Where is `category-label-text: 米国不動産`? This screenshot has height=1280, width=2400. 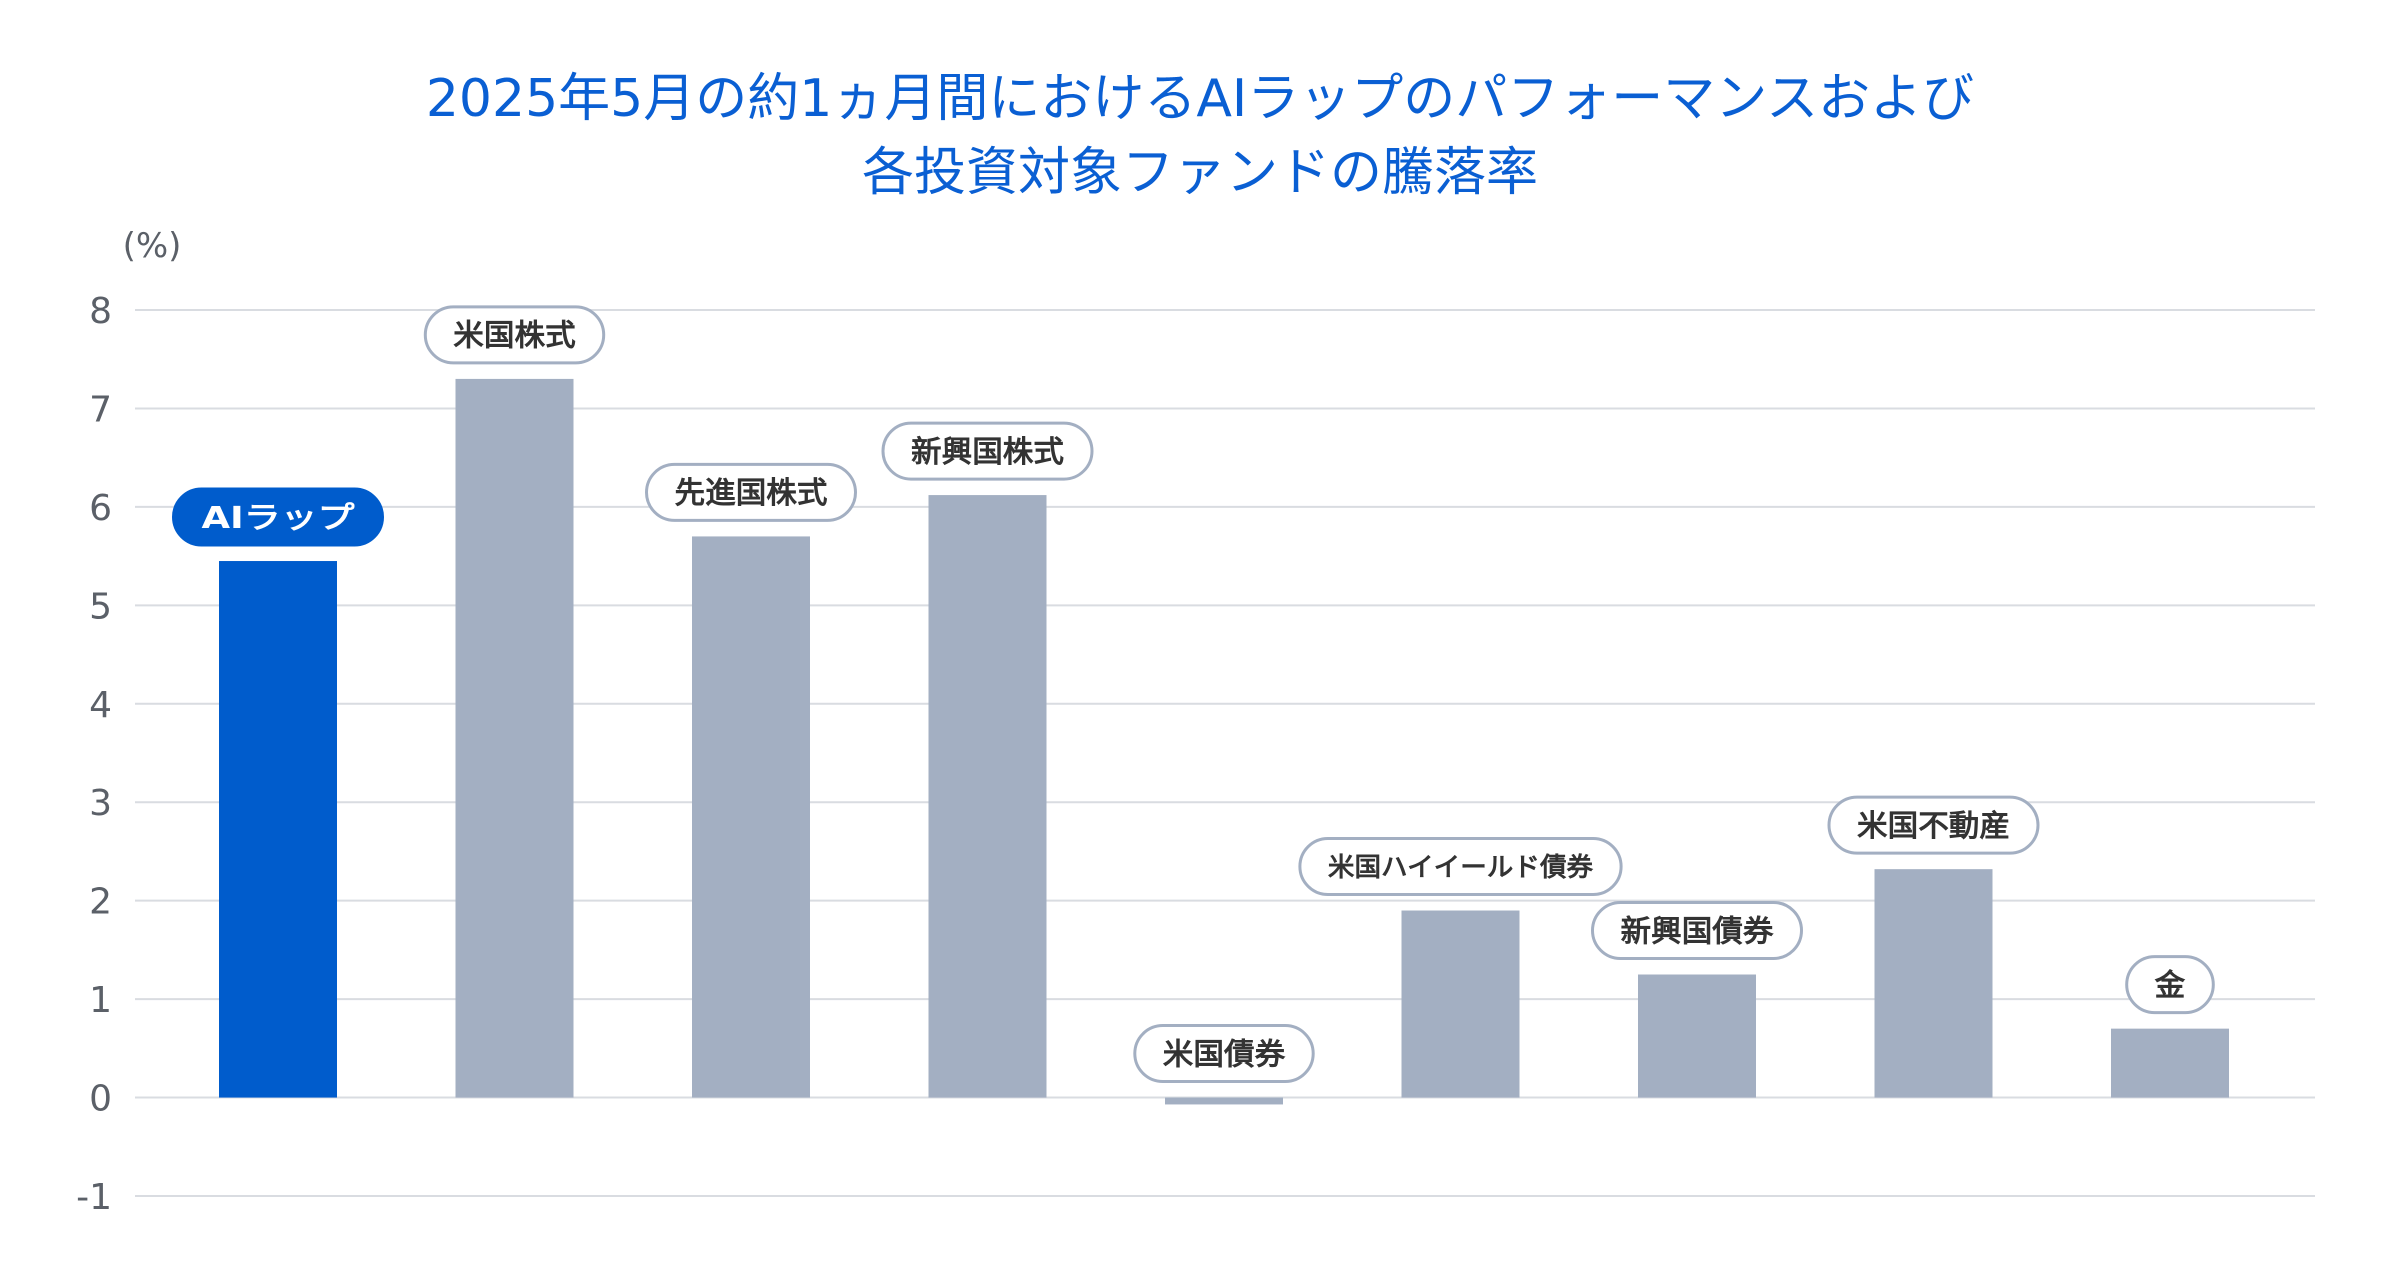
category-label-text: 米国不動産 is located at coordinates (1933, 826).